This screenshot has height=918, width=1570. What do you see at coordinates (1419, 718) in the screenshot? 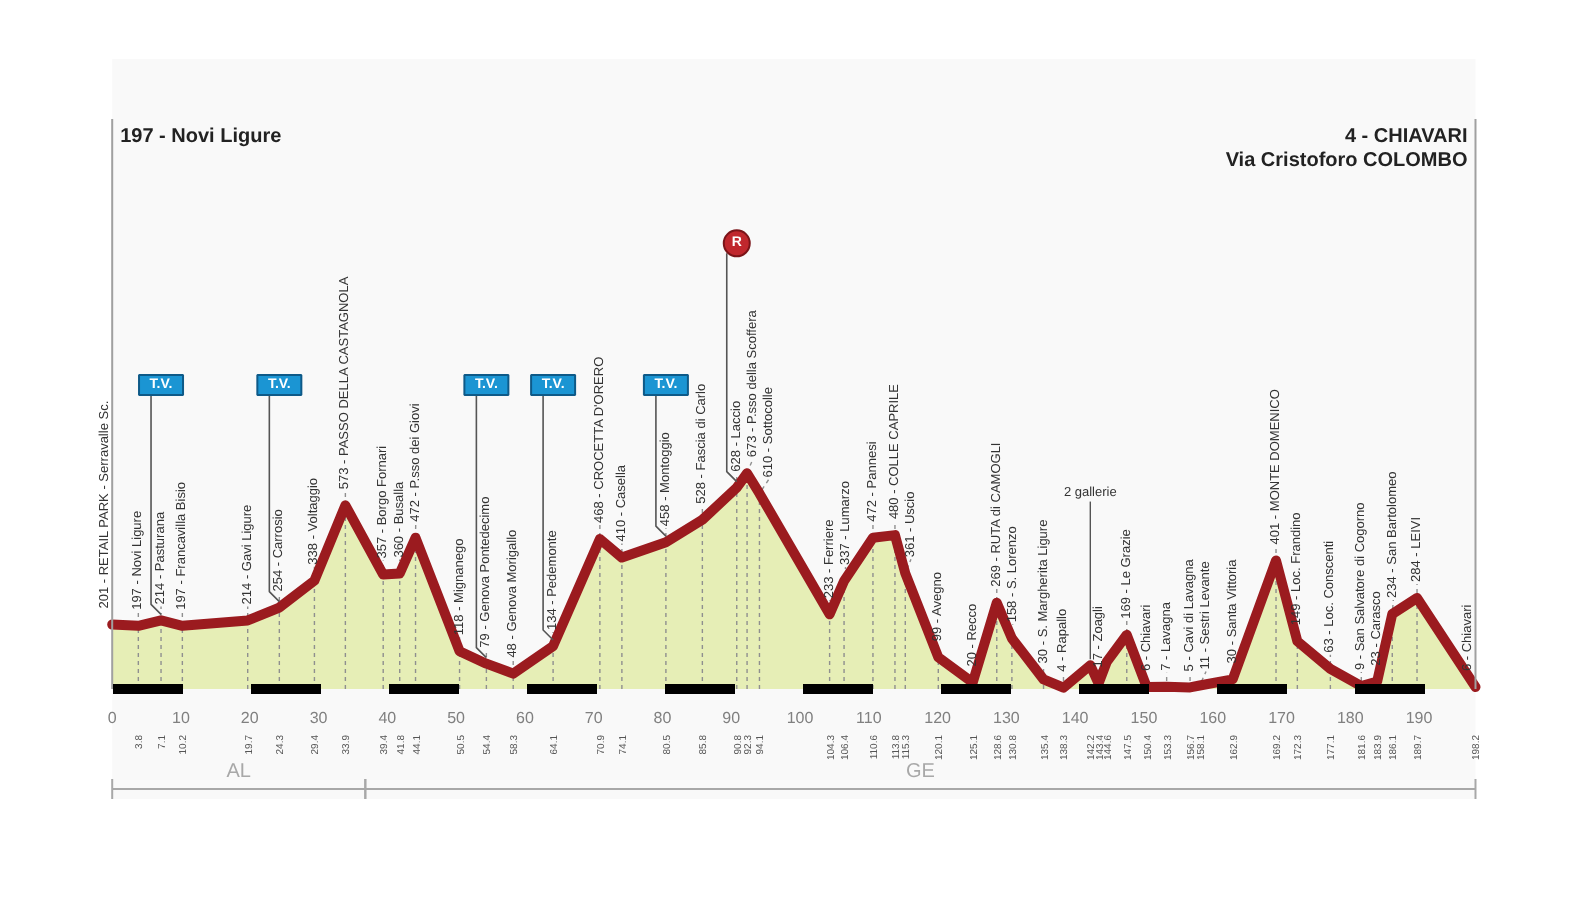
I see `x-tick-label: 190` at bounding box center [1419, 718].